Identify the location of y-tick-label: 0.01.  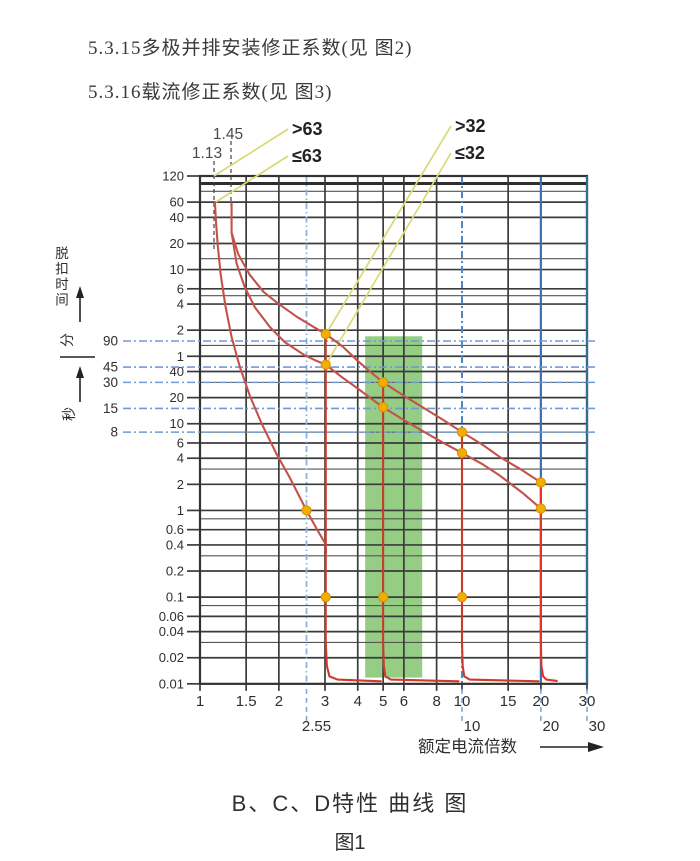
(171, 683).